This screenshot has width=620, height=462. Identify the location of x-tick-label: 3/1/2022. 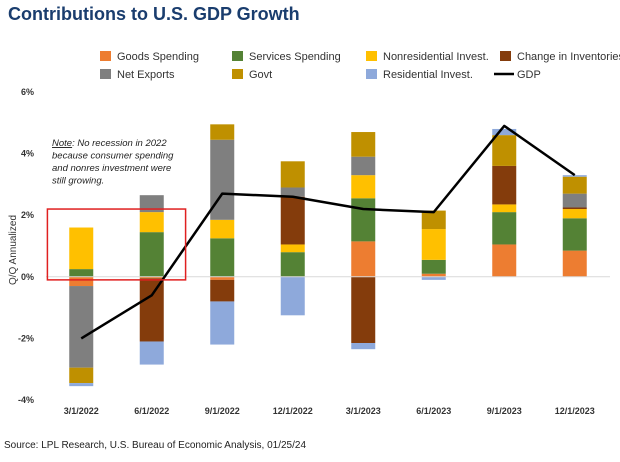
(81, 411).